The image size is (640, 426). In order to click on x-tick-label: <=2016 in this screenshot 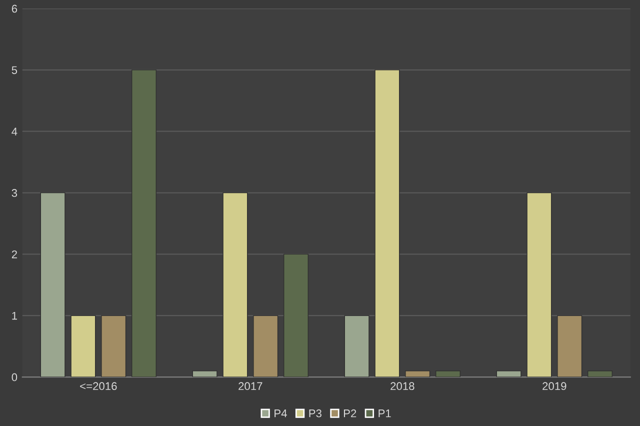, I will do `click(98, 386)`.